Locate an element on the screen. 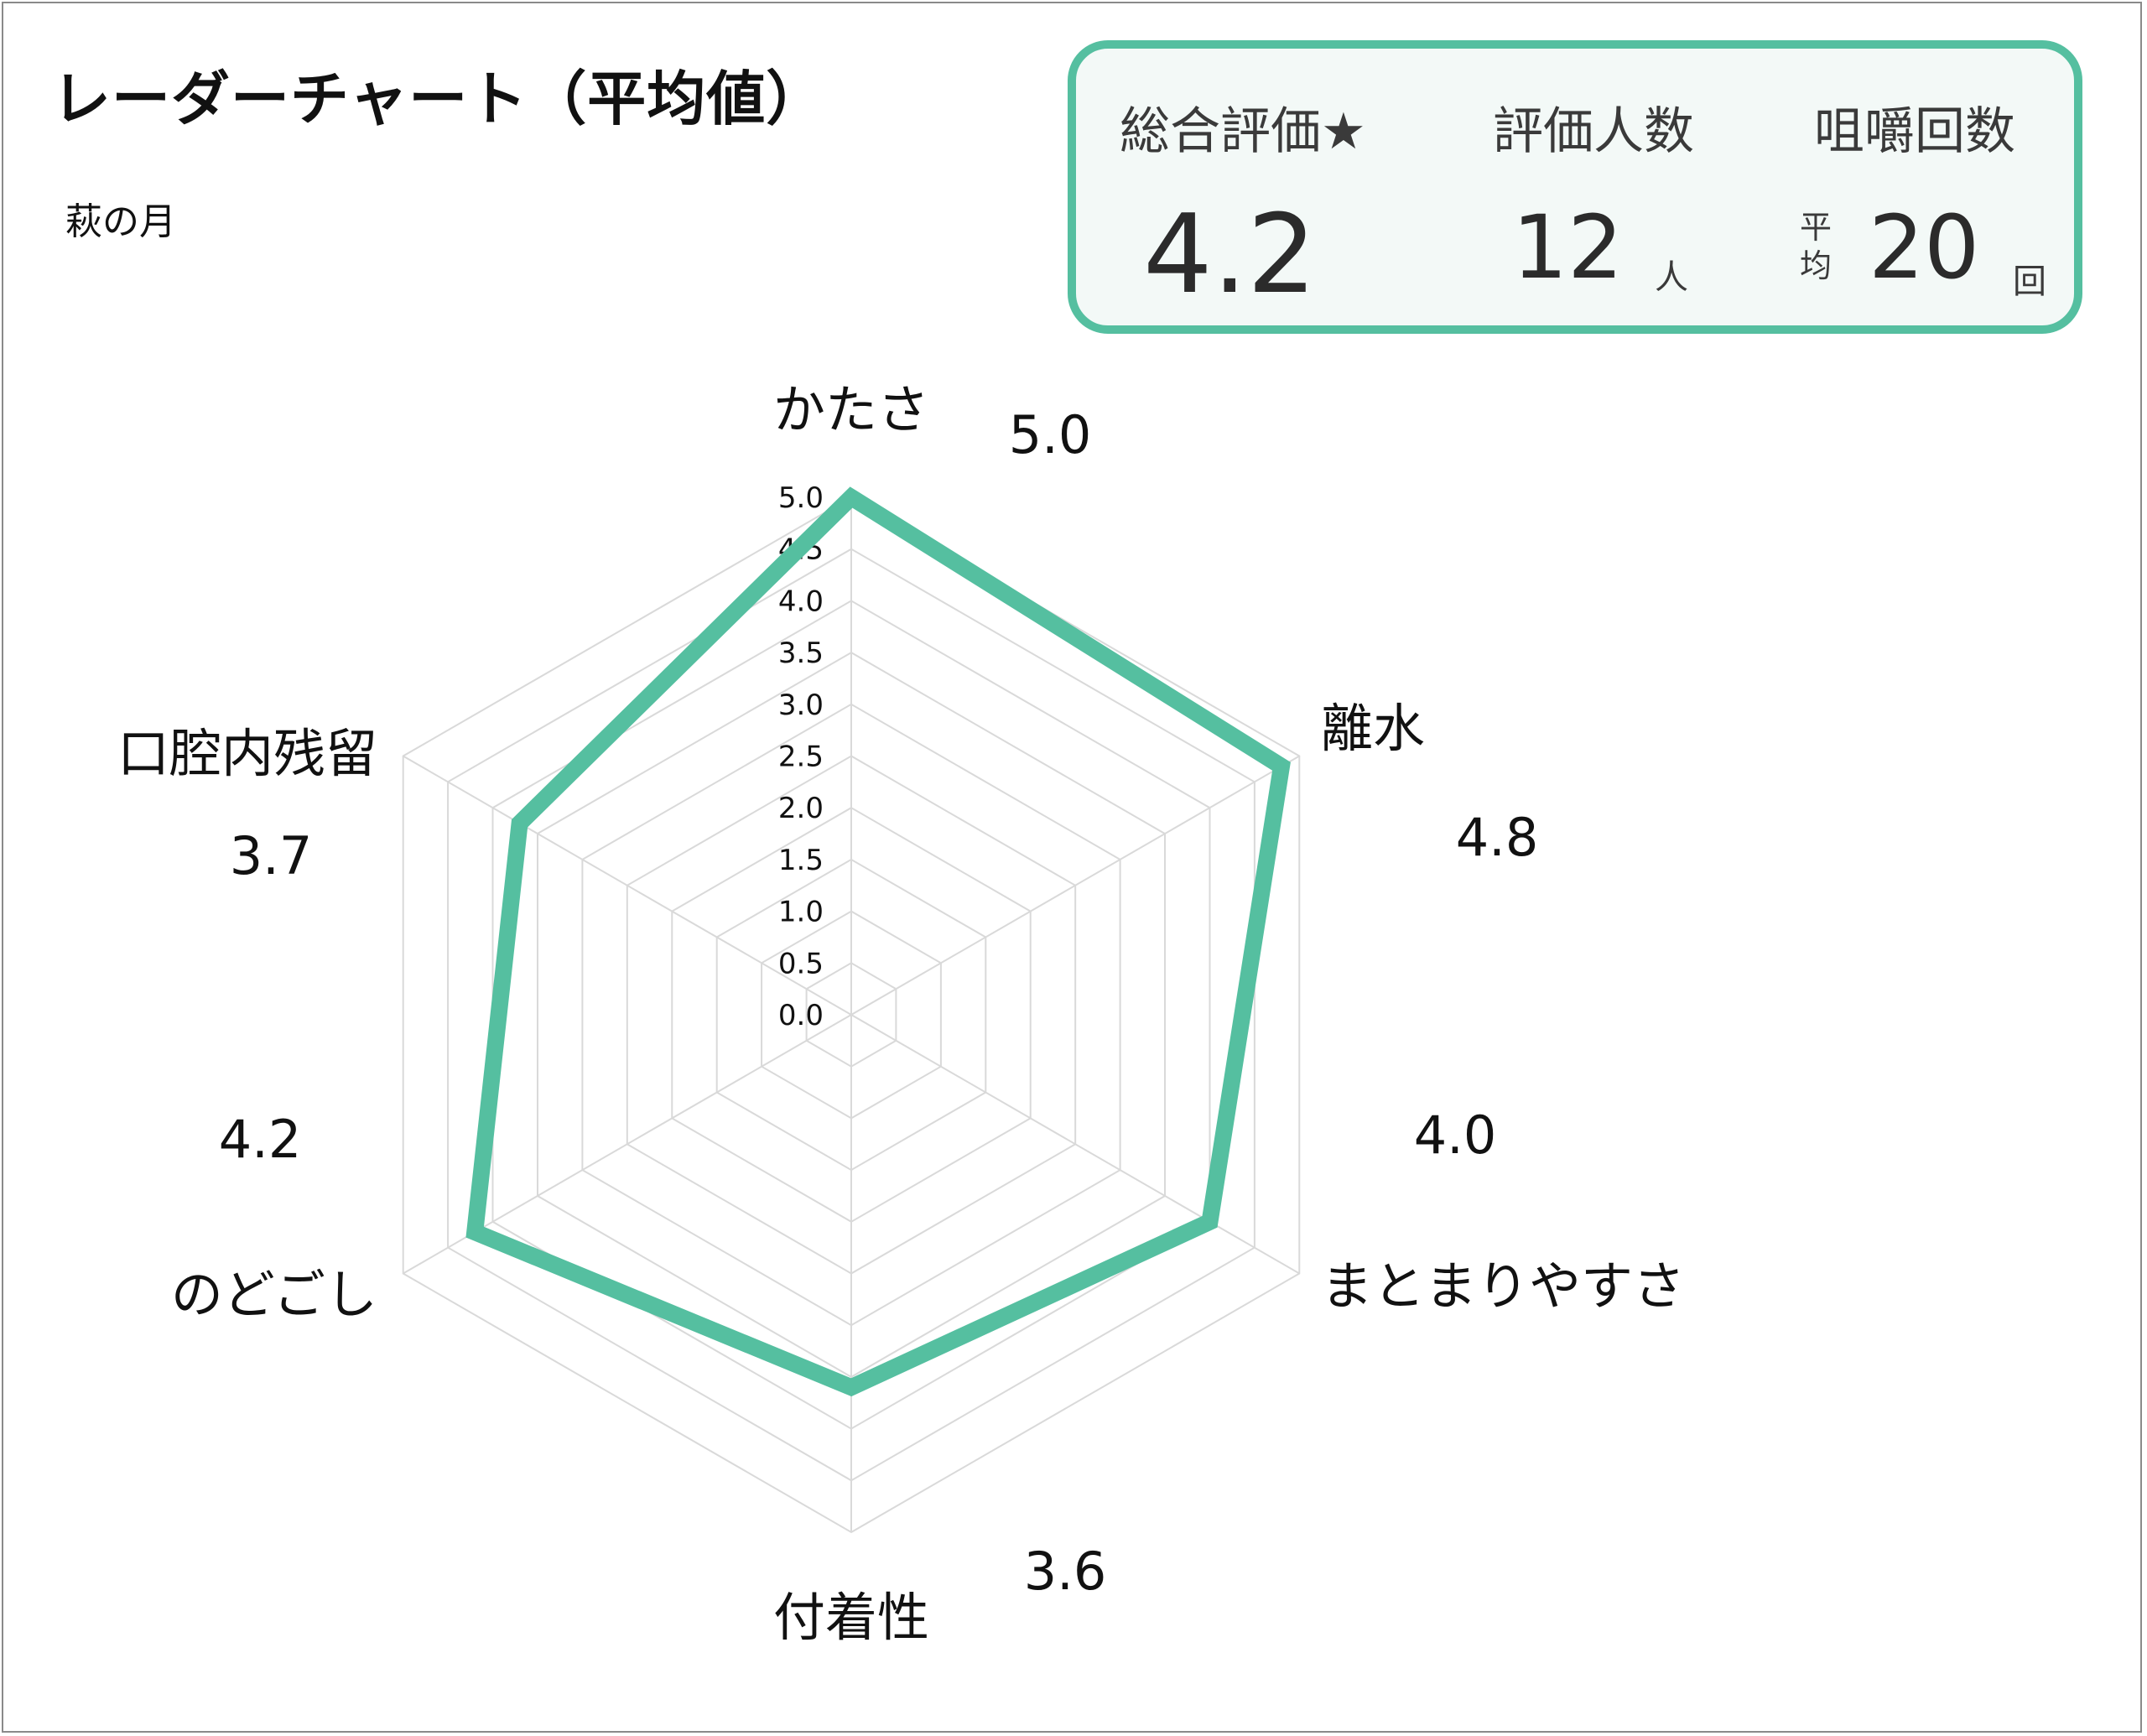 Image resolution: width=2147 pixels, height=1736 pixels. tick-label: 2.0 is located at coordinates (801, 808).